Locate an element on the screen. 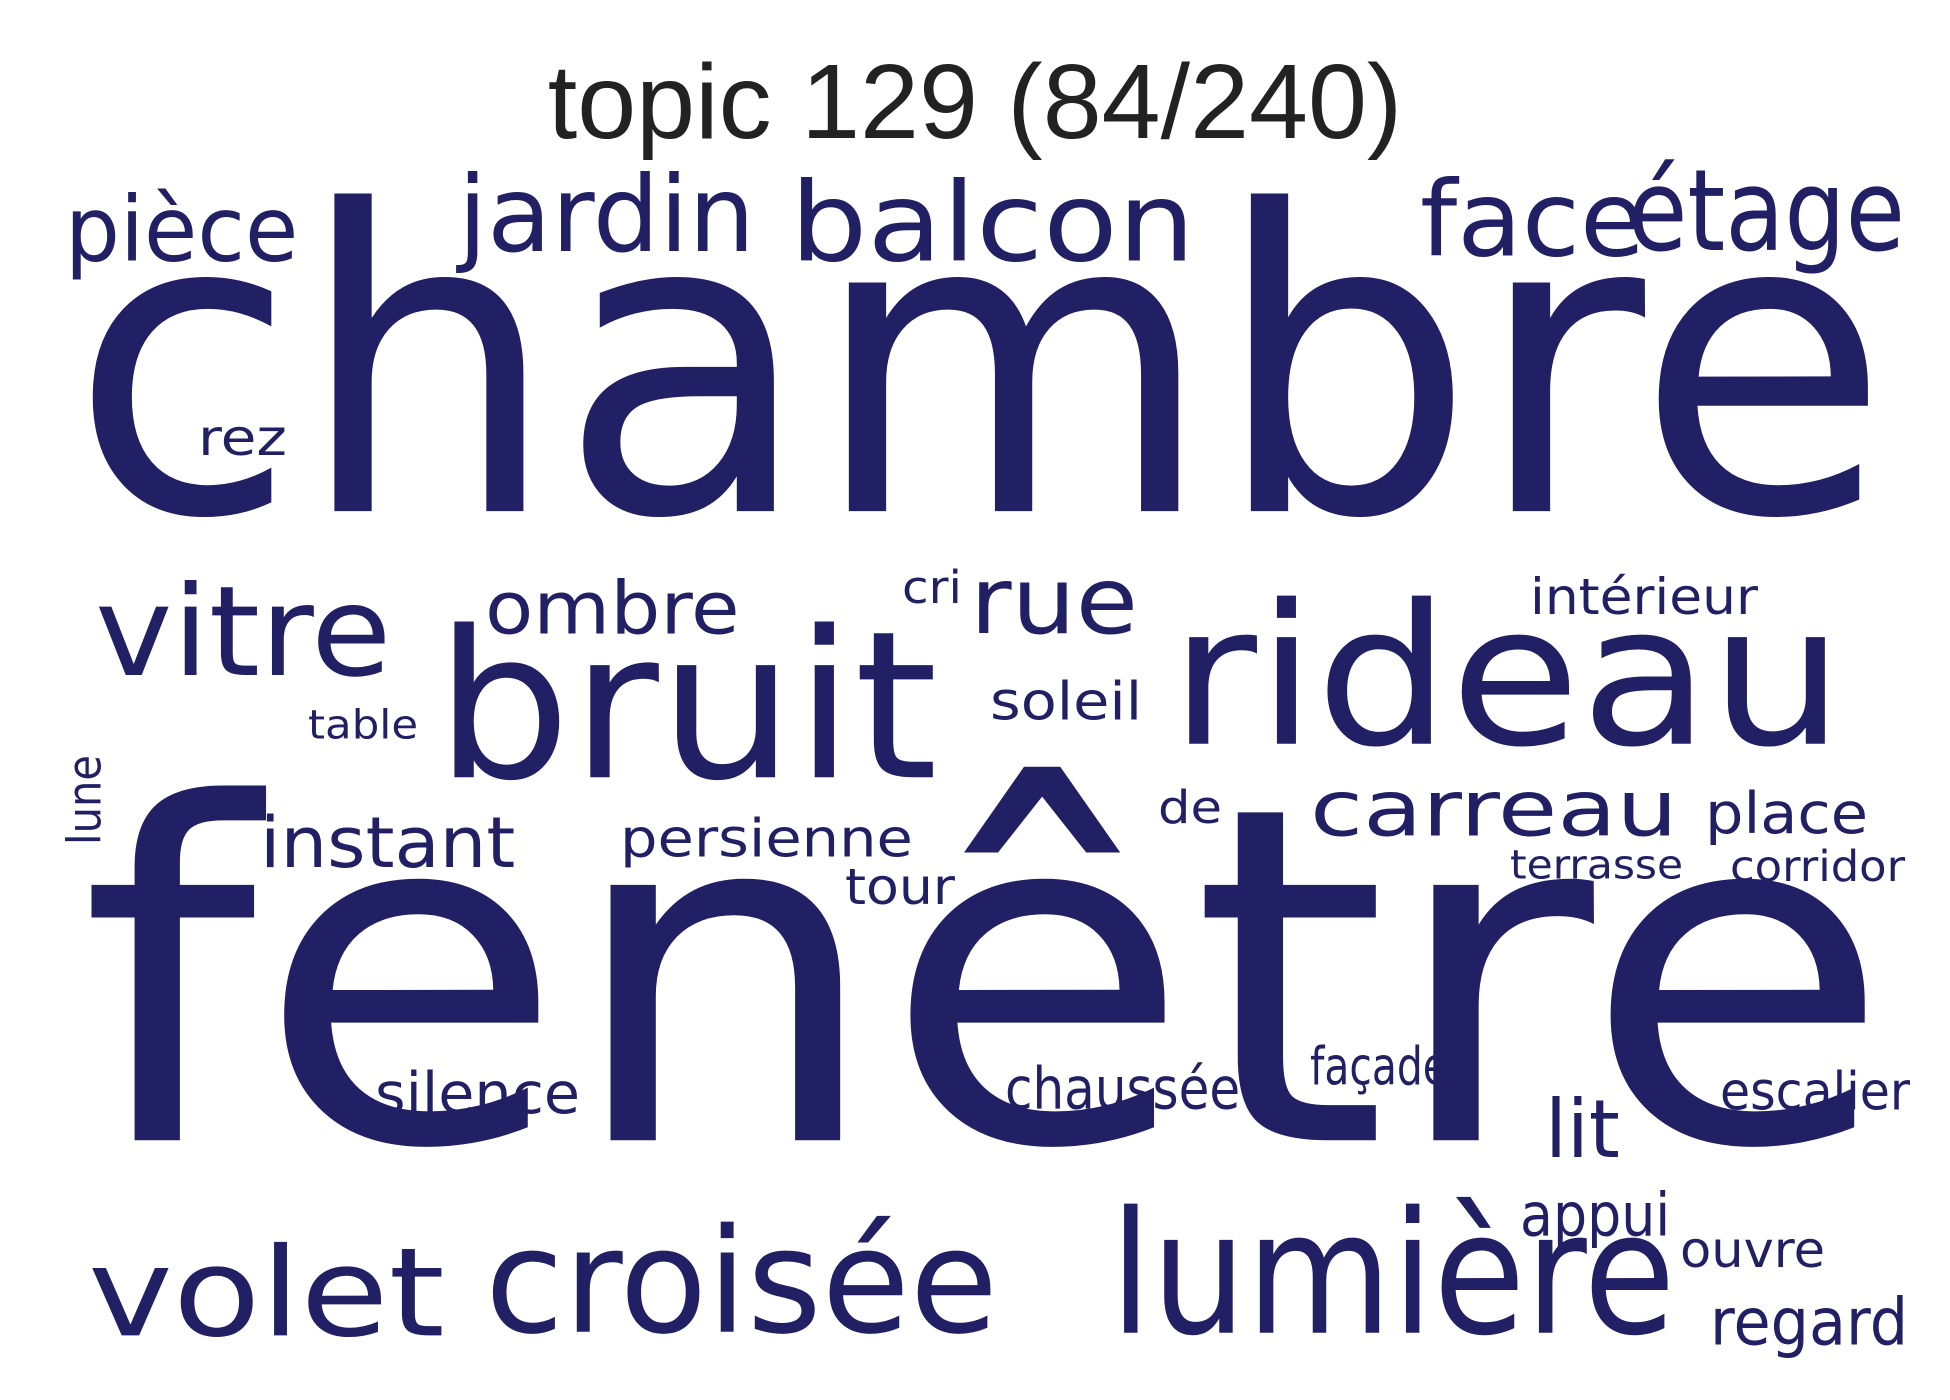 The height and width of the screenshot is (1400, 1950). word-carreau: carreau is located at coordinates (1494, 808).